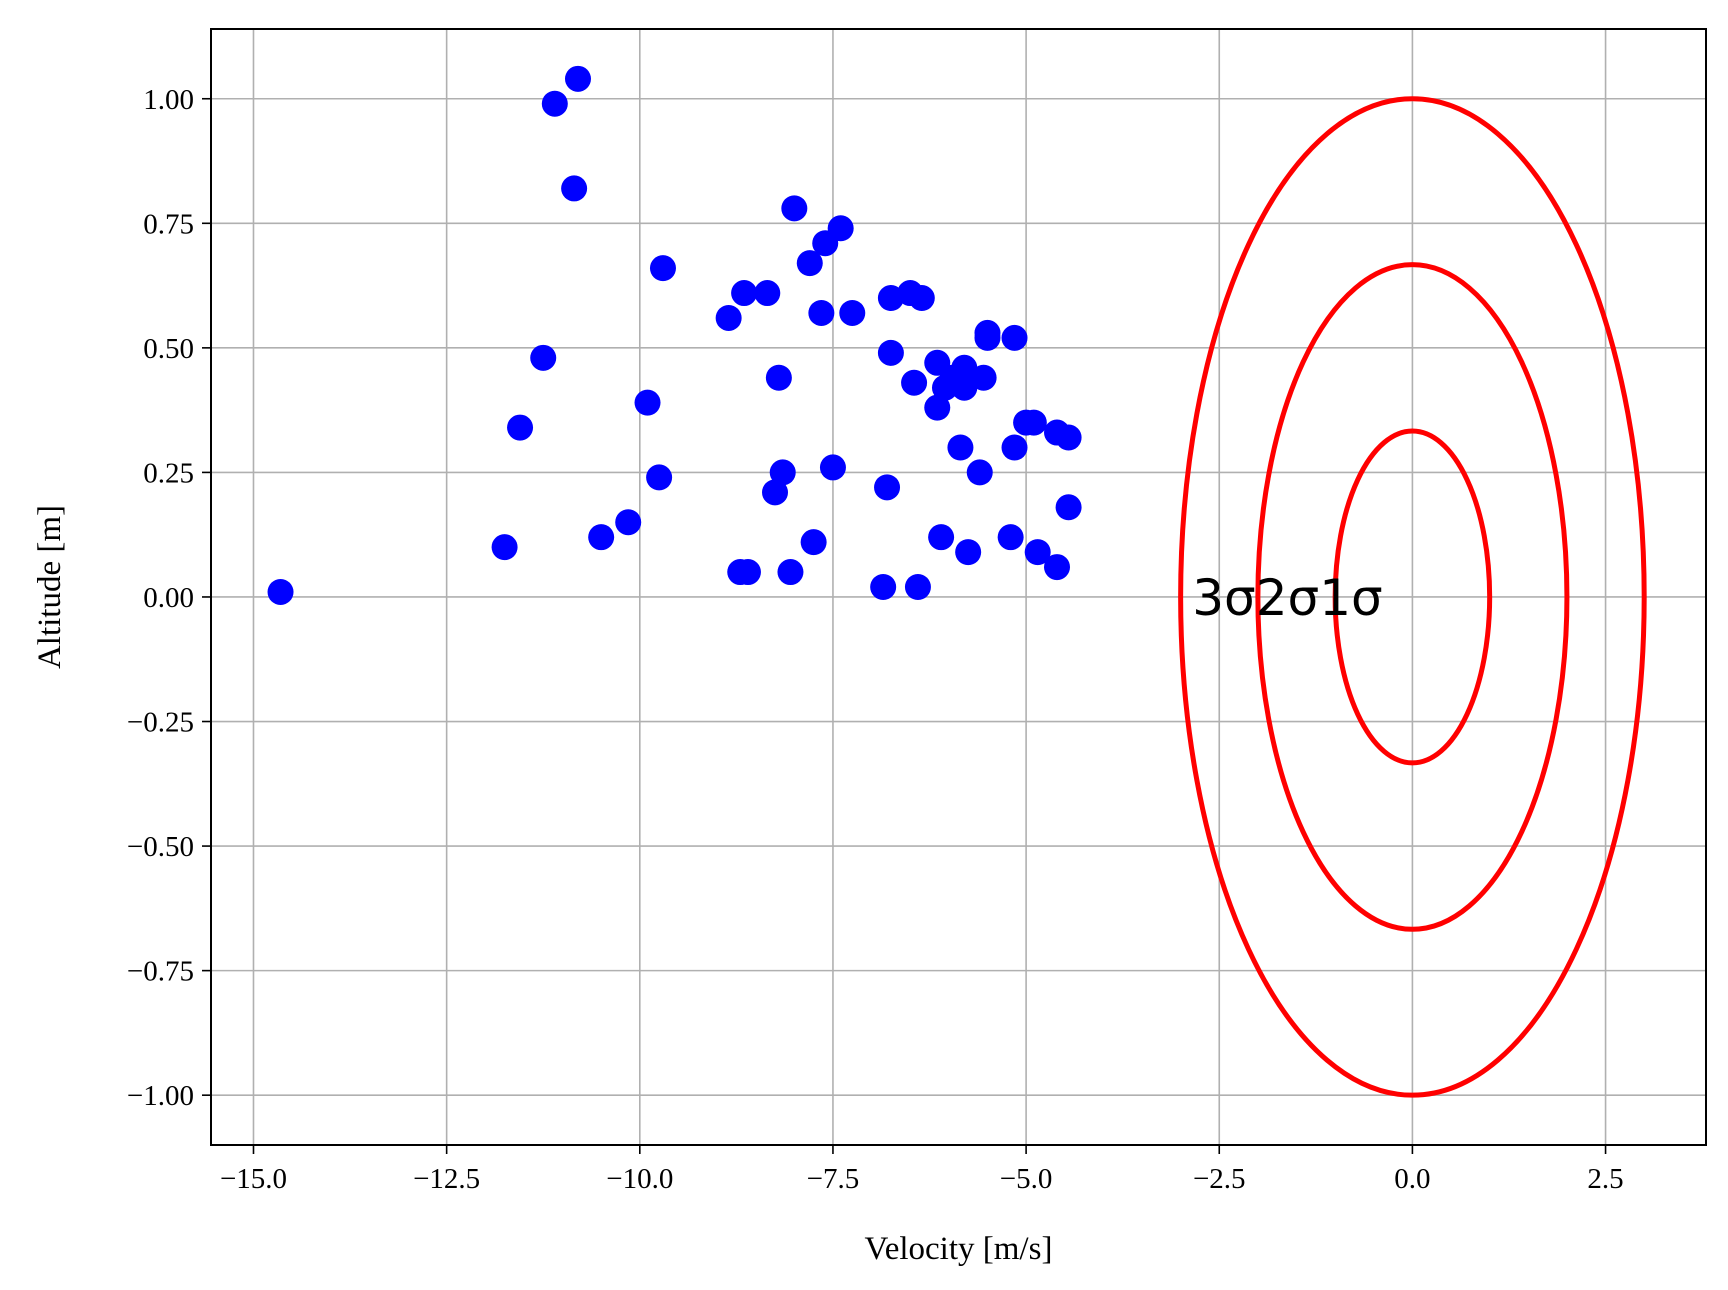  I want to click on x-tick-label: −7.5, so click(833, 1179).